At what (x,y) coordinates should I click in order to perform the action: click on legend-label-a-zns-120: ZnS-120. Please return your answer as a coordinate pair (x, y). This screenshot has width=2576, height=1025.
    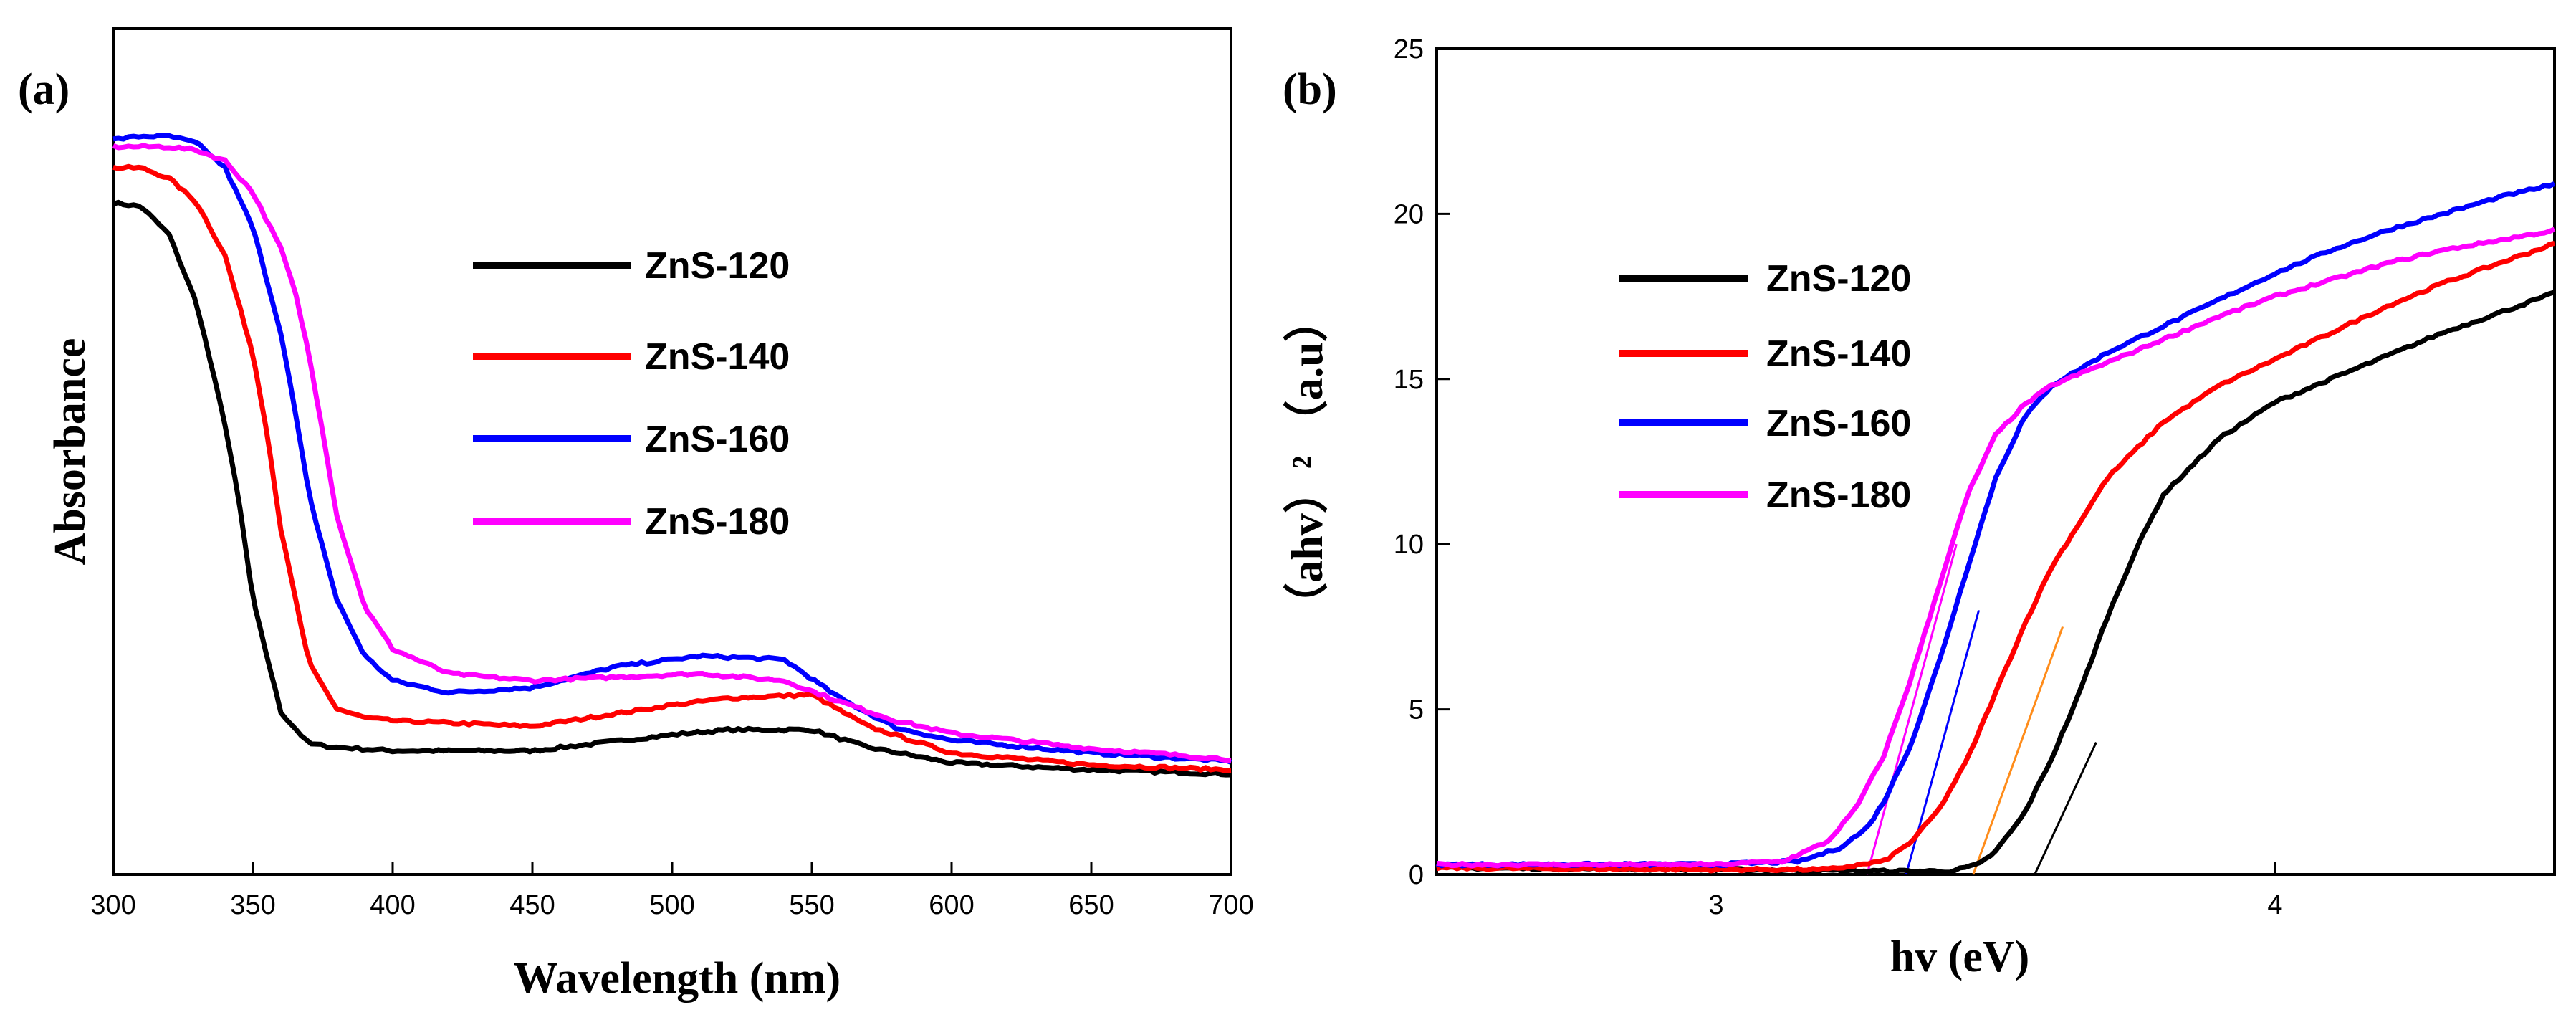
    Looking at the image, I should click on (718, 266).